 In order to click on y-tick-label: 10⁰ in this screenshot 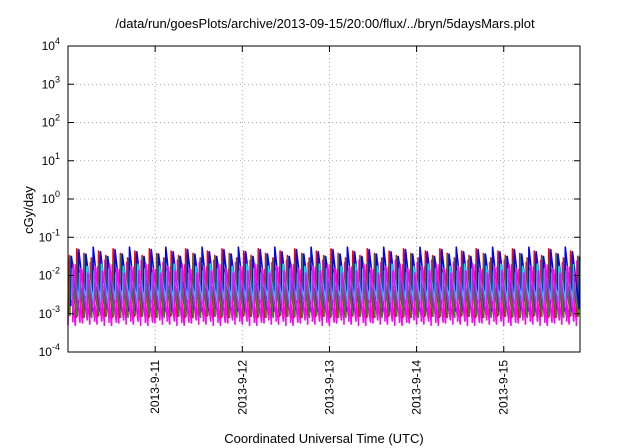, I will do `click(51, 197)`.